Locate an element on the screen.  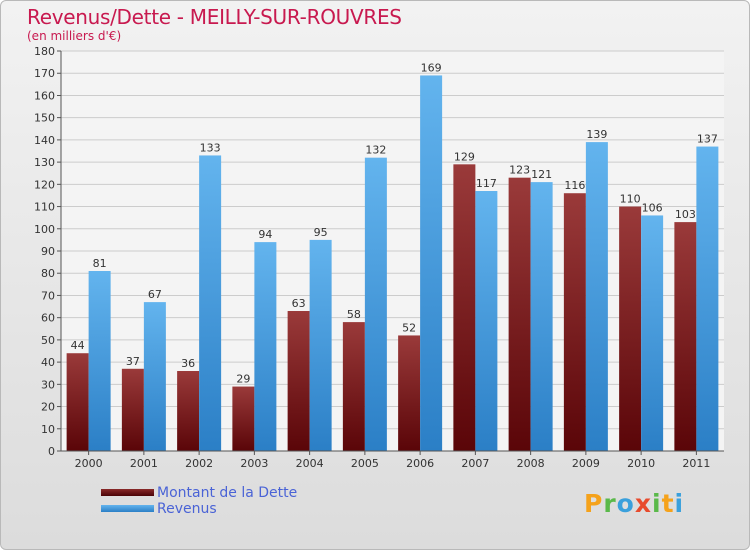
data-label: 137 is located at coordinates (707, 139).